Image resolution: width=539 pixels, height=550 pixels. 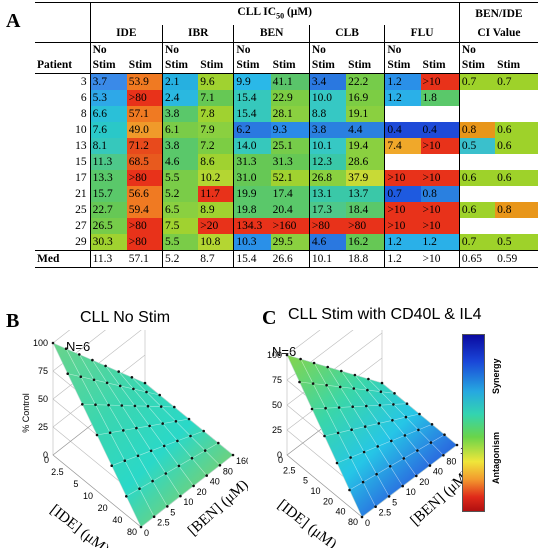 I want to click on mesh-line, so click(x=384, y=444).